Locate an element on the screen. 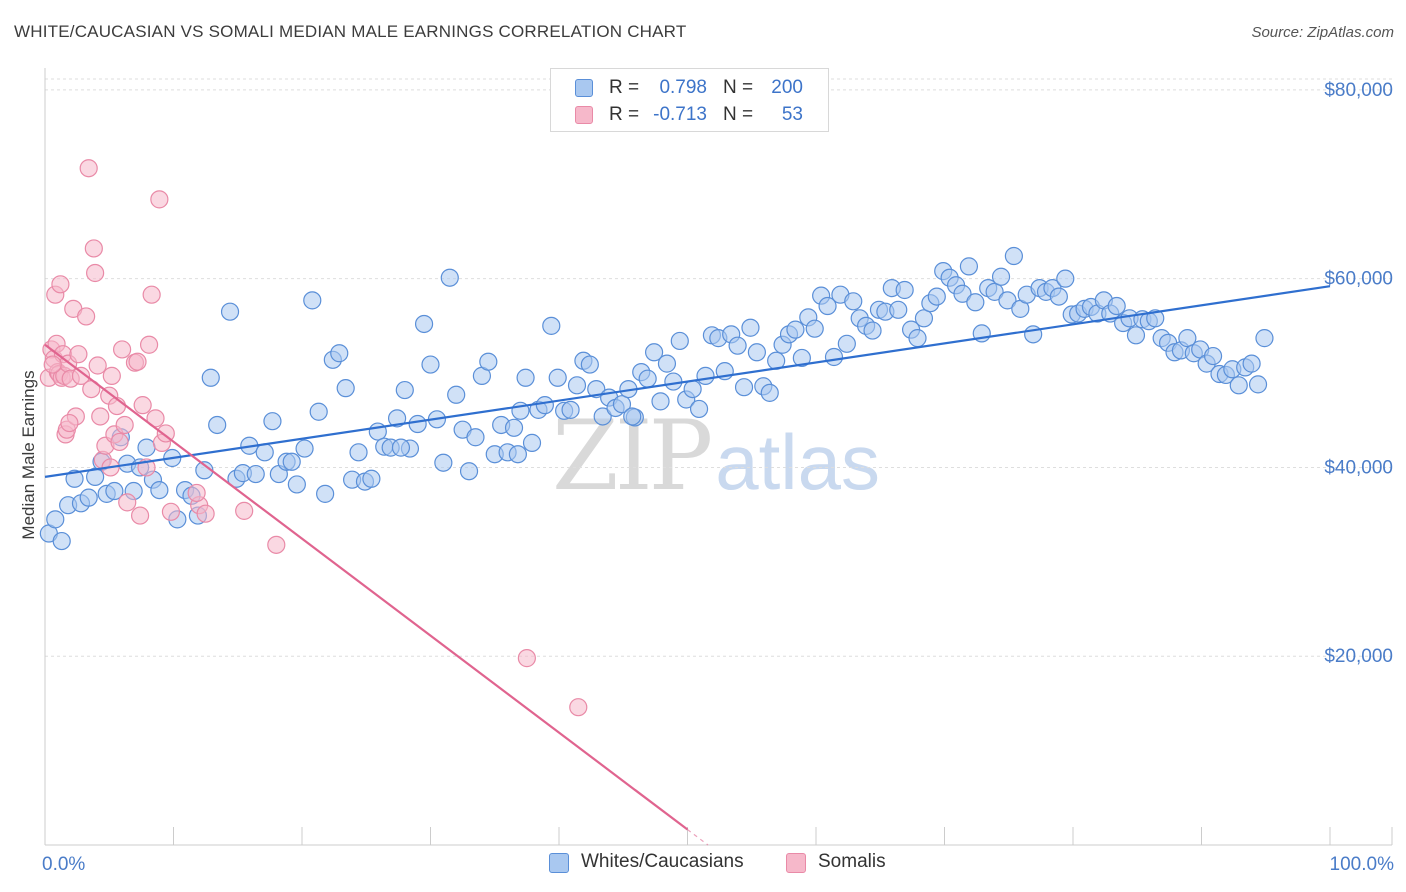 Image resolution: width=1406 pixels, height=892 pixels. legend-n-value: 53 is located at coordinates (792, 114).